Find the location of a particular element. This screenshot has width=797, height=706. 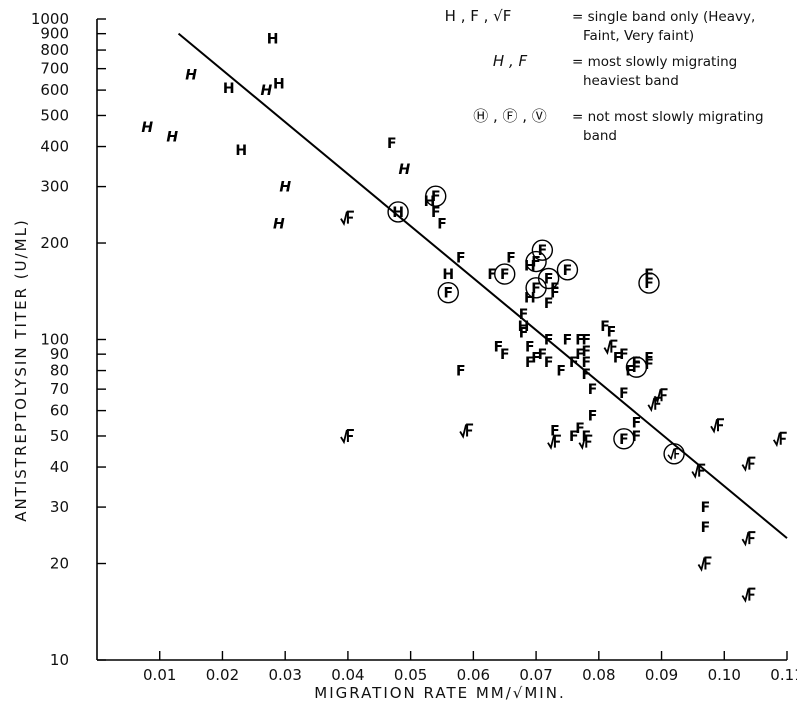

y-tick-label: 200 is located at coordinates (54, 243).